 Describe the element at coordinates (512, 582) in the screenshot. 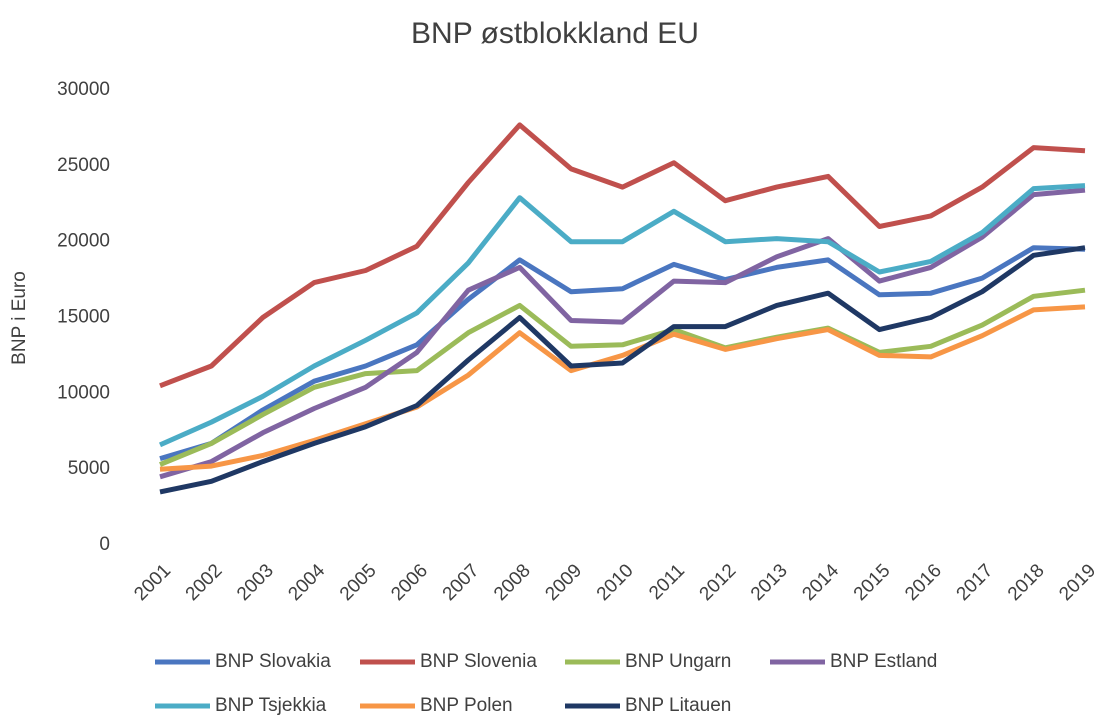

I see `x-tick-label: 2008` at that location.